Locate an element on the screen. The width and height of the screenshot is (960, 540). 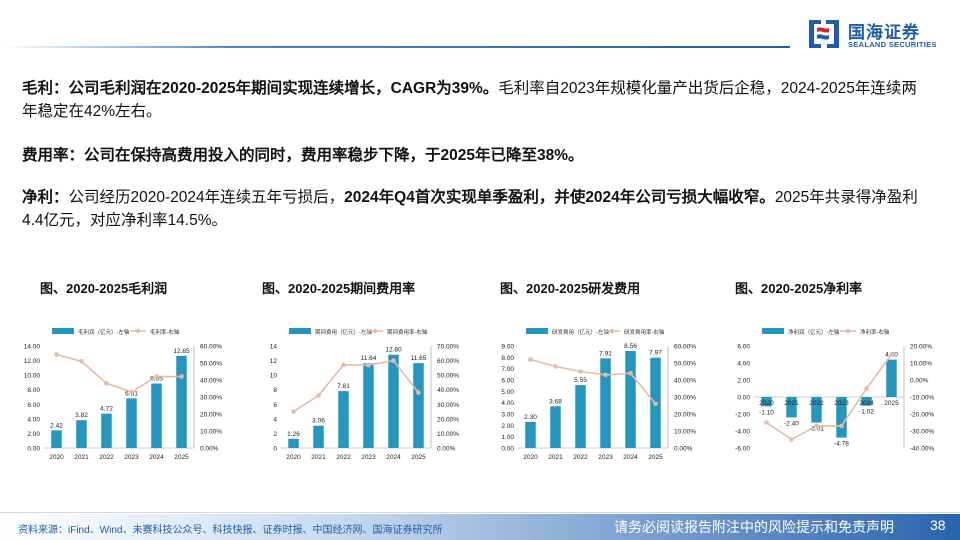
x-tick-label: 2021 is located at coordinates (791, 403).